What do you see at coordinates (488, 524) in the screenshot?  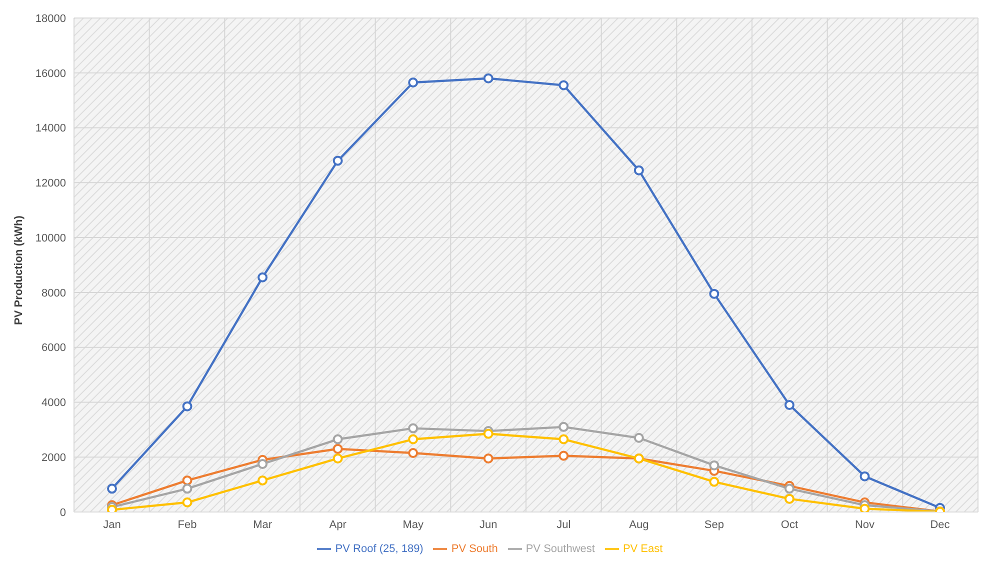 I see `x-tick-label: Jun` at bounding box center [488, 524].